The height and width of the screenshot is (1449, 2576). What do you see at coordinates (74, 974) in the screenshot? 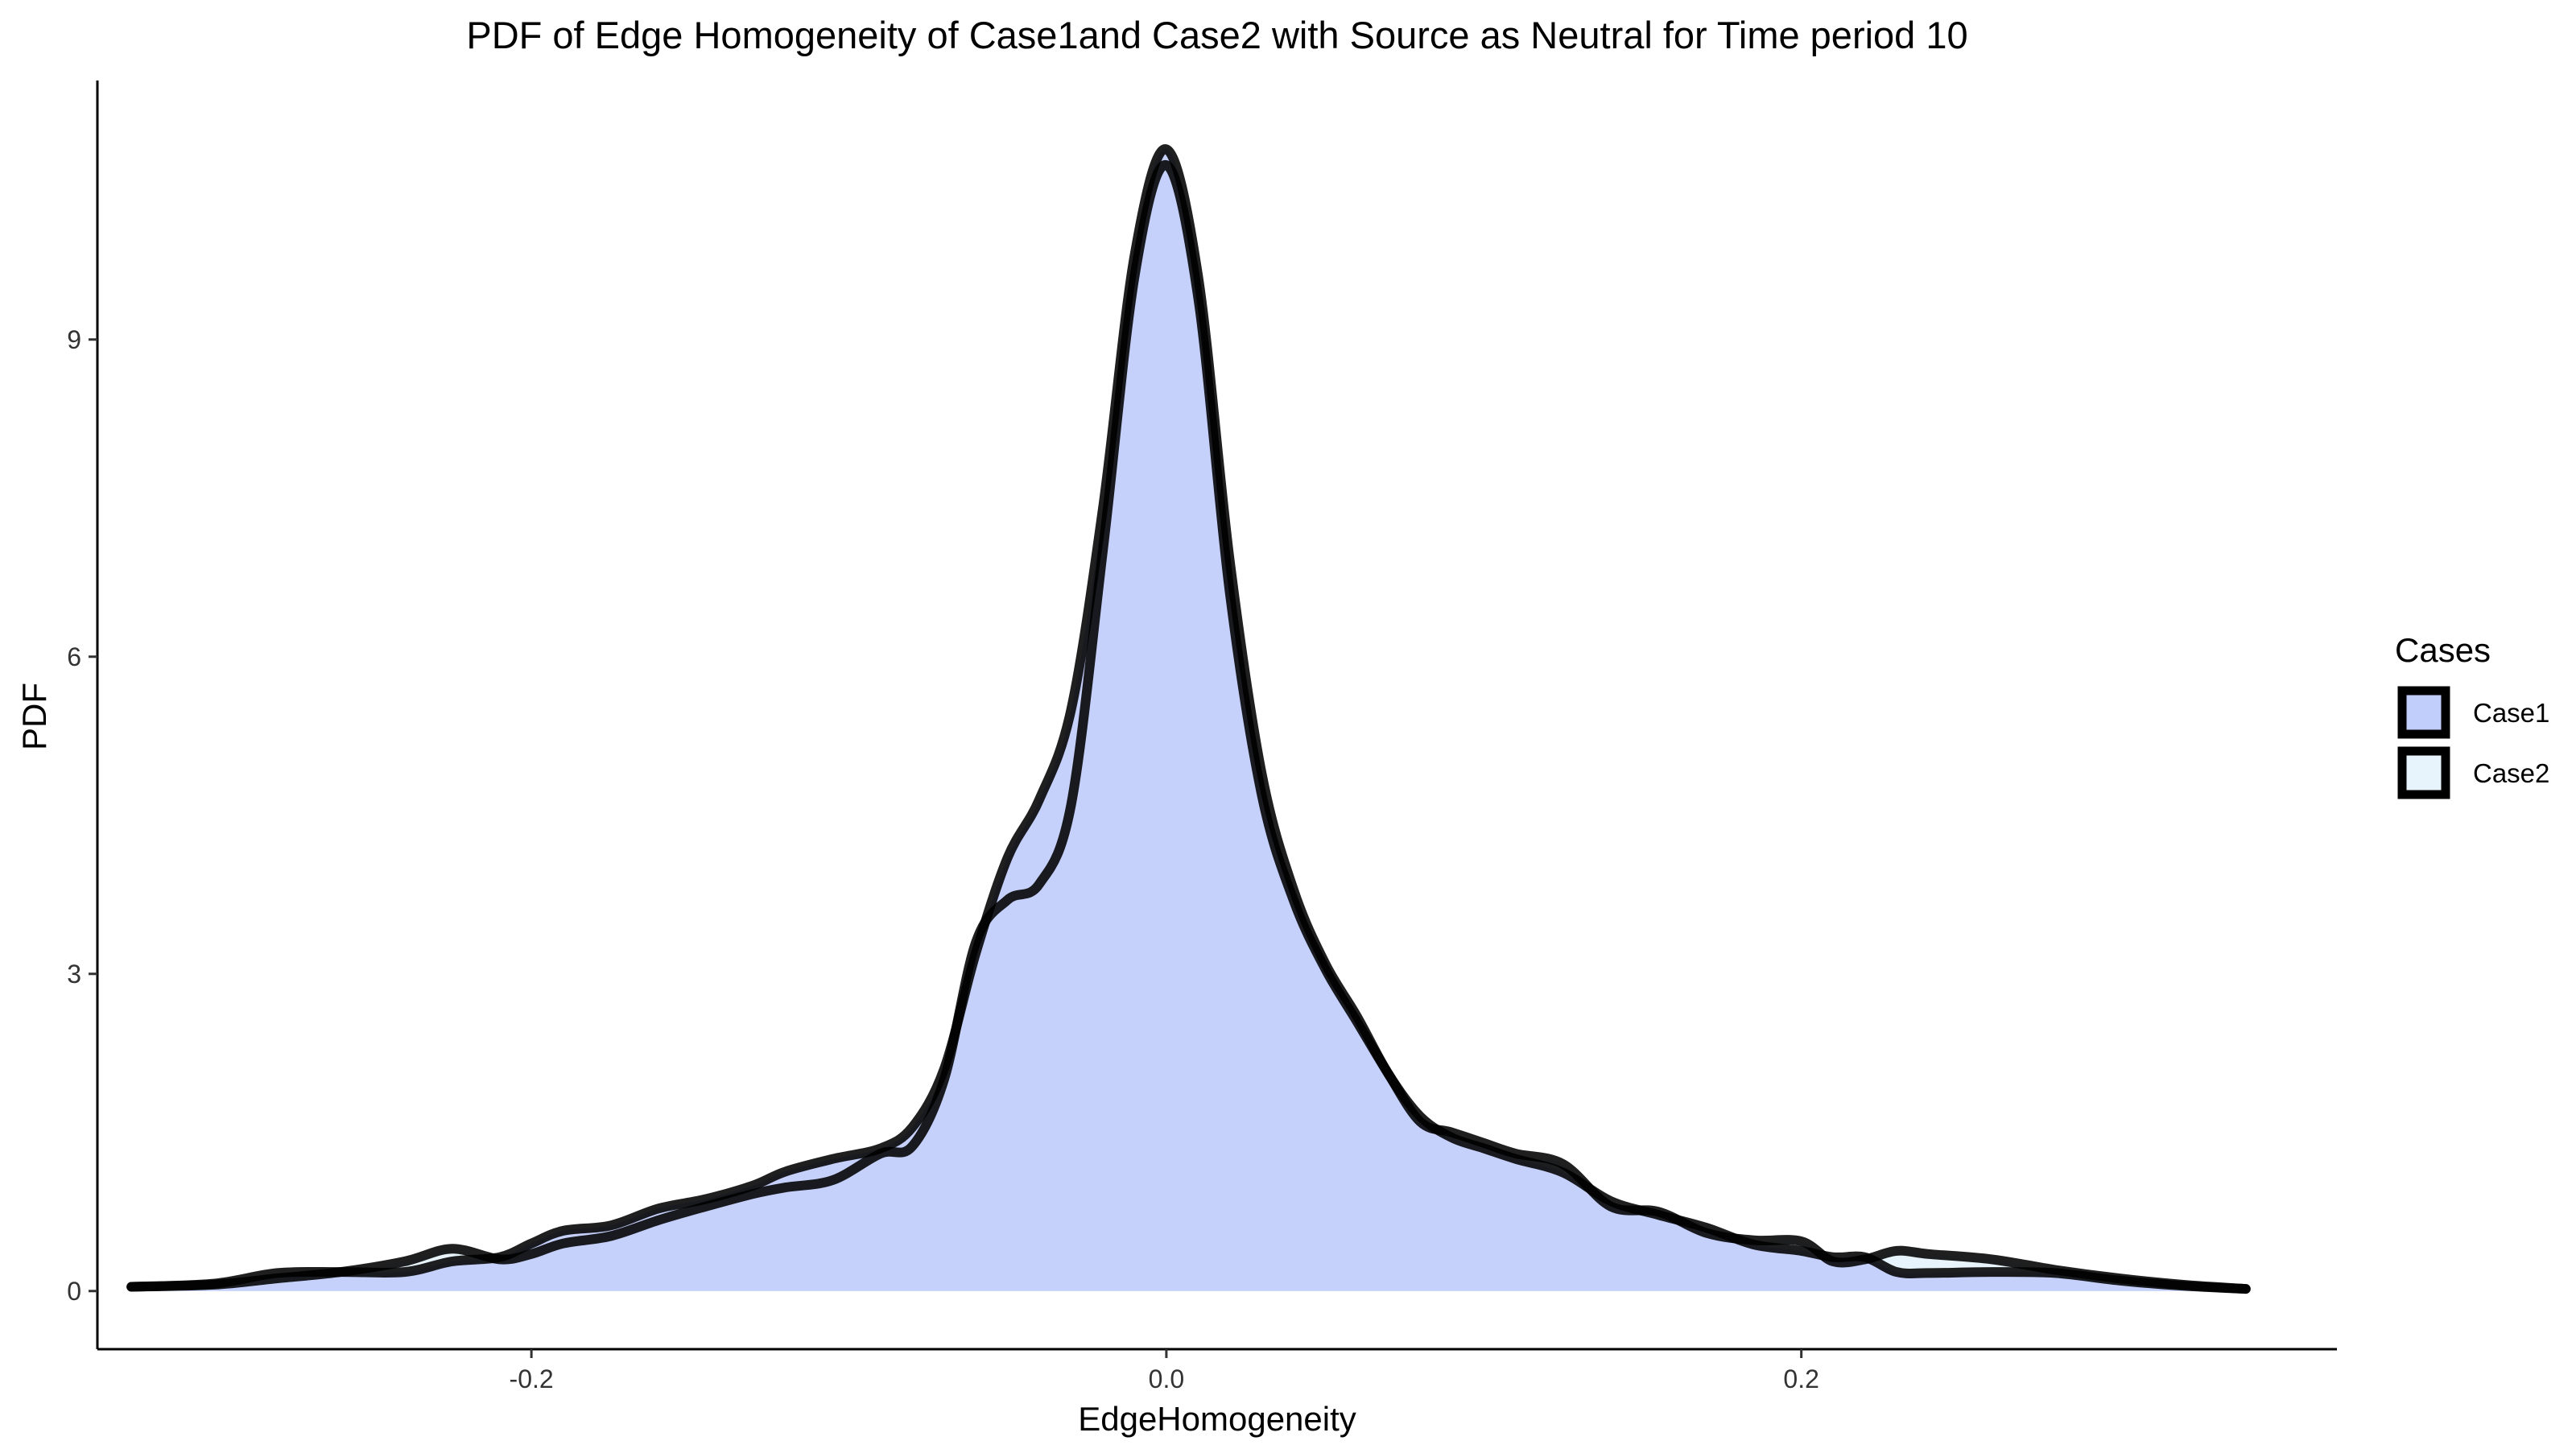
I see `y-tick-label: 3` at bounding box center [74, 974].